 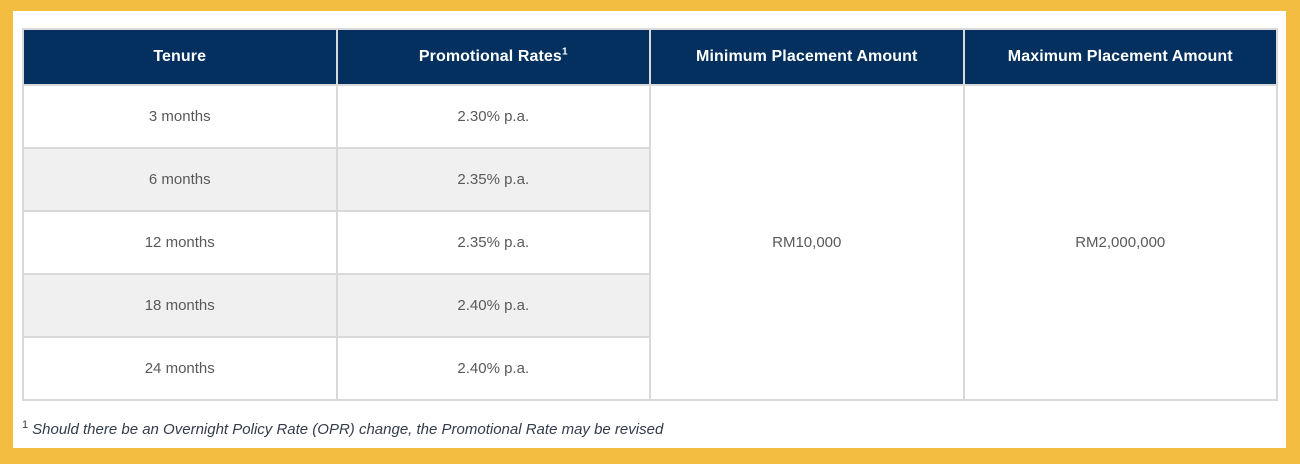 I want to click on col-header-tenure: Tenure, so click(x=180, y=57).